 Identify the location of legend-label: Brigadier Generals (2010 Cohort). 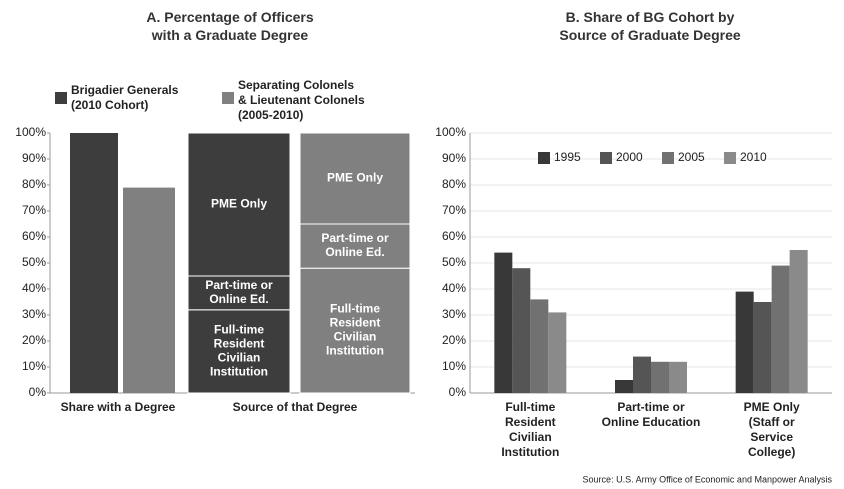
(125, 97).